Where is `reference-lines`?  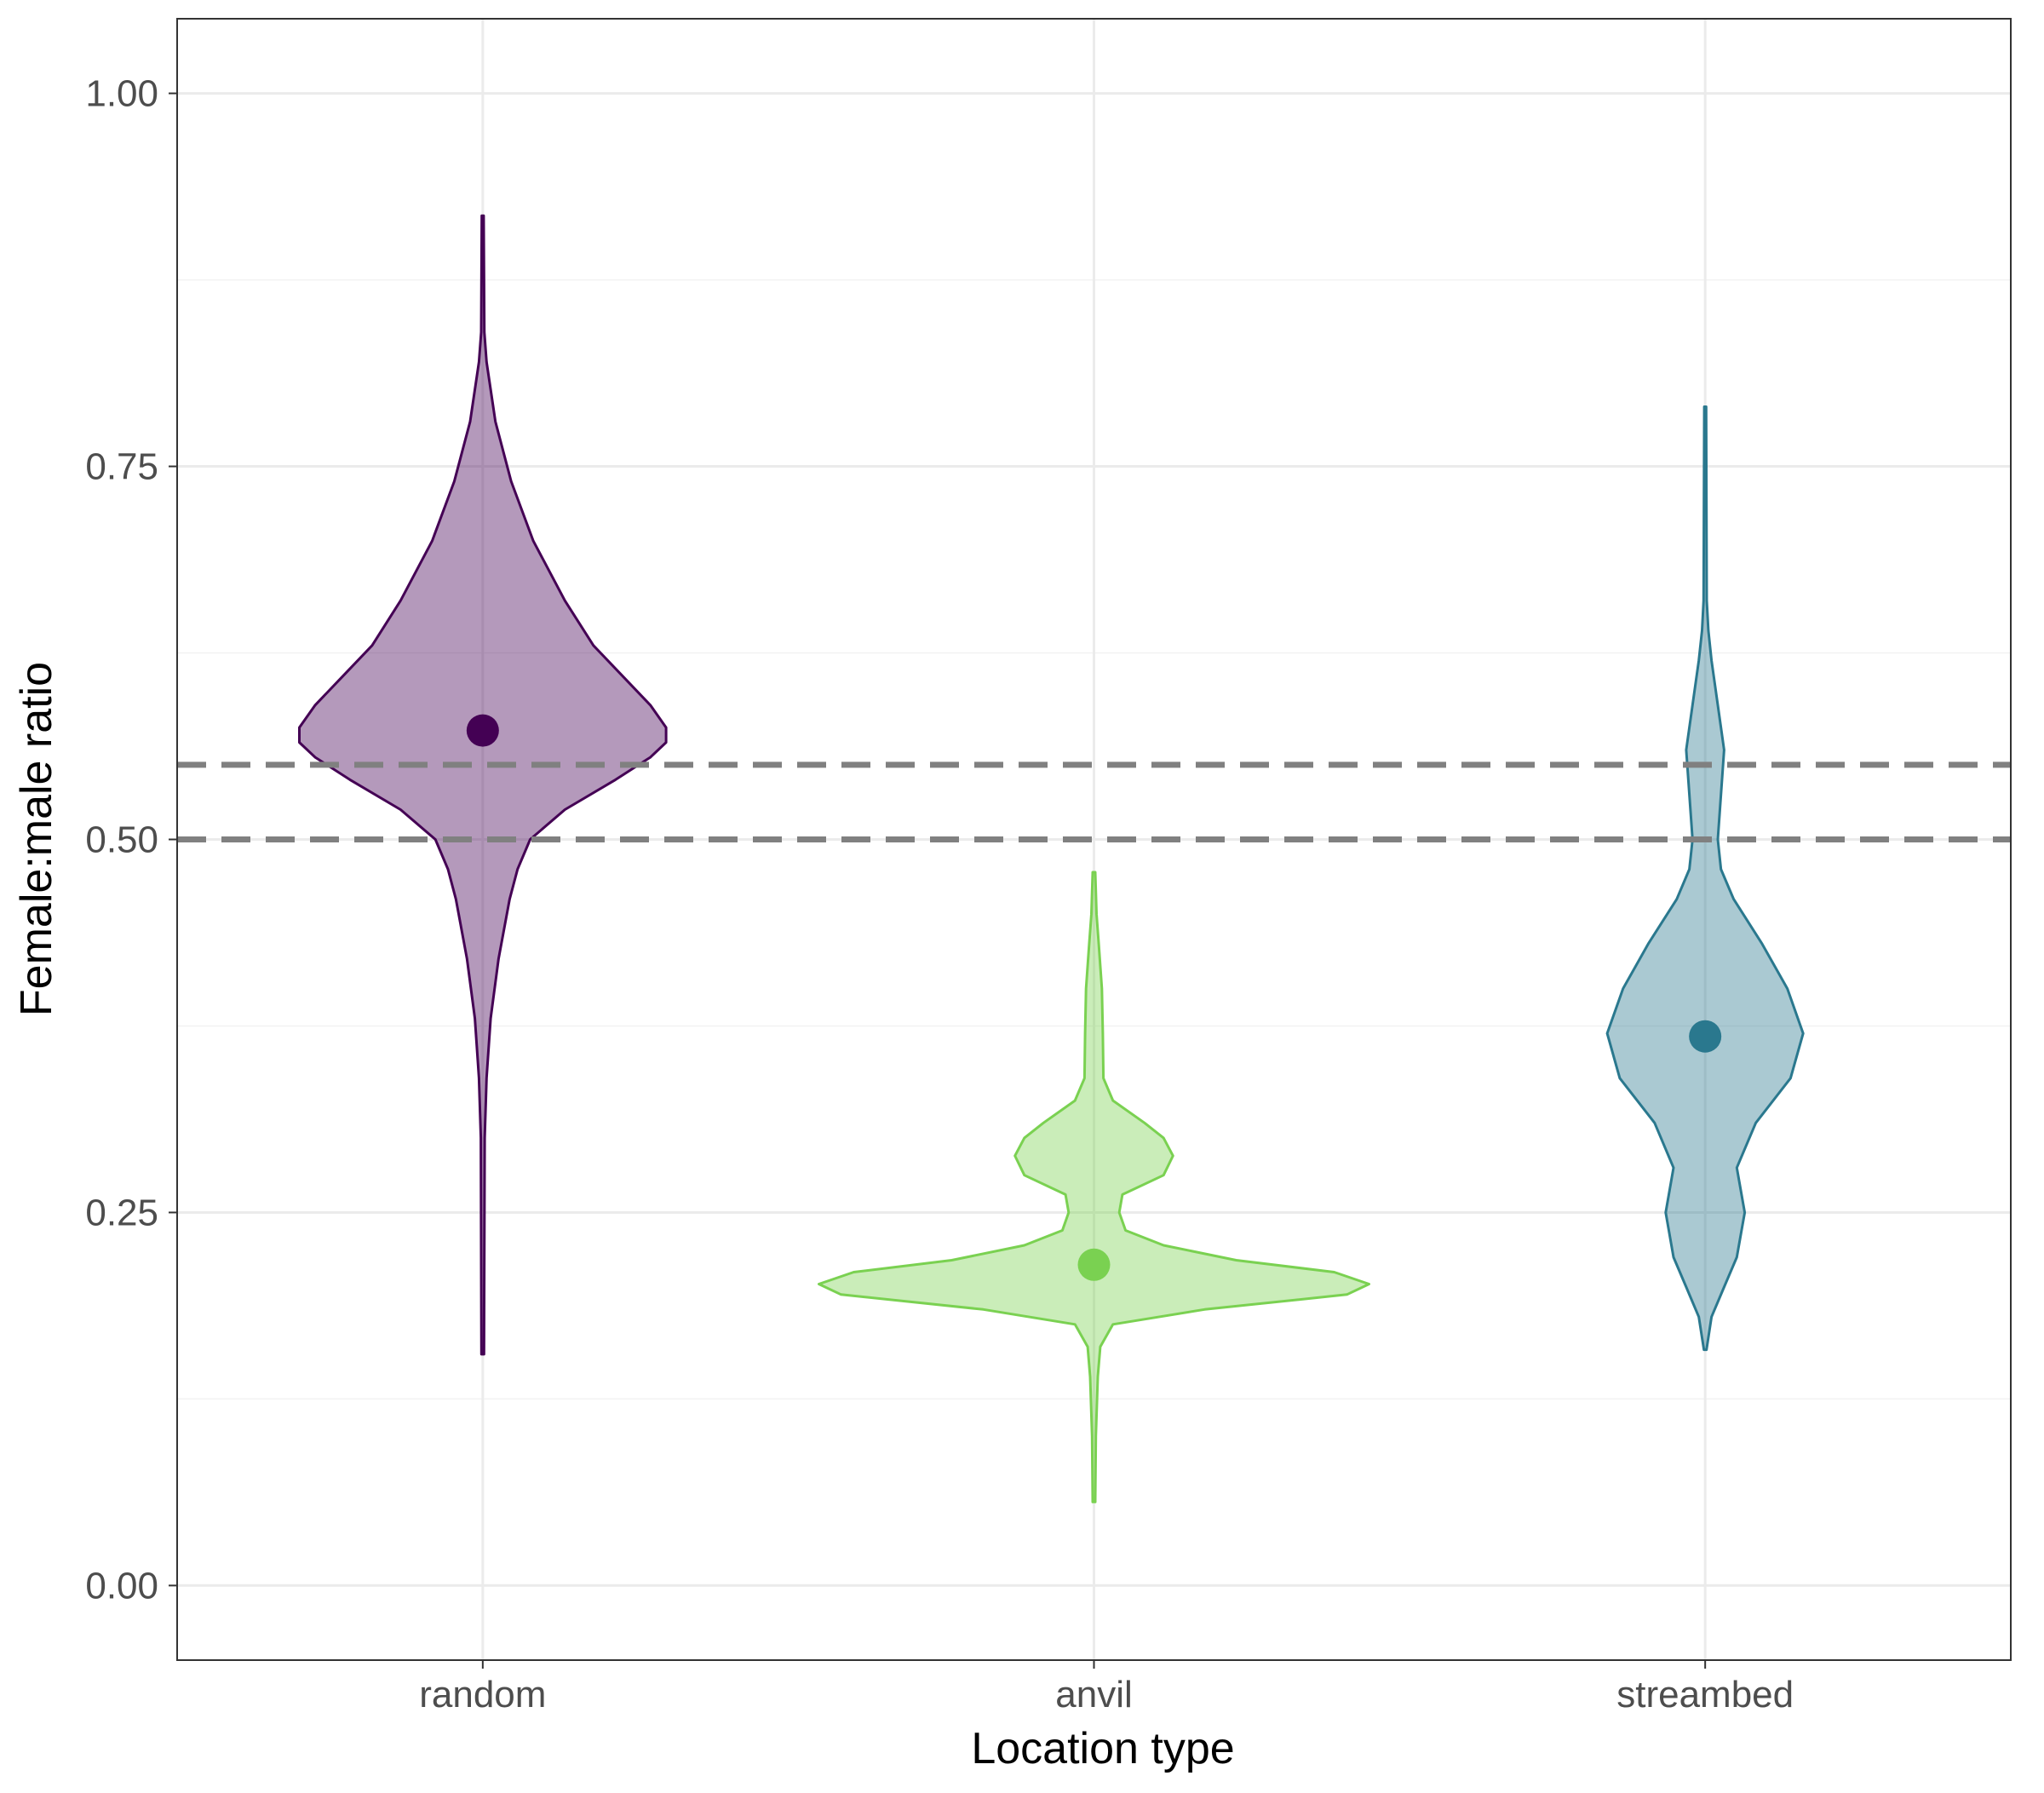 reference-lines is located at coordinates (1094, 802).